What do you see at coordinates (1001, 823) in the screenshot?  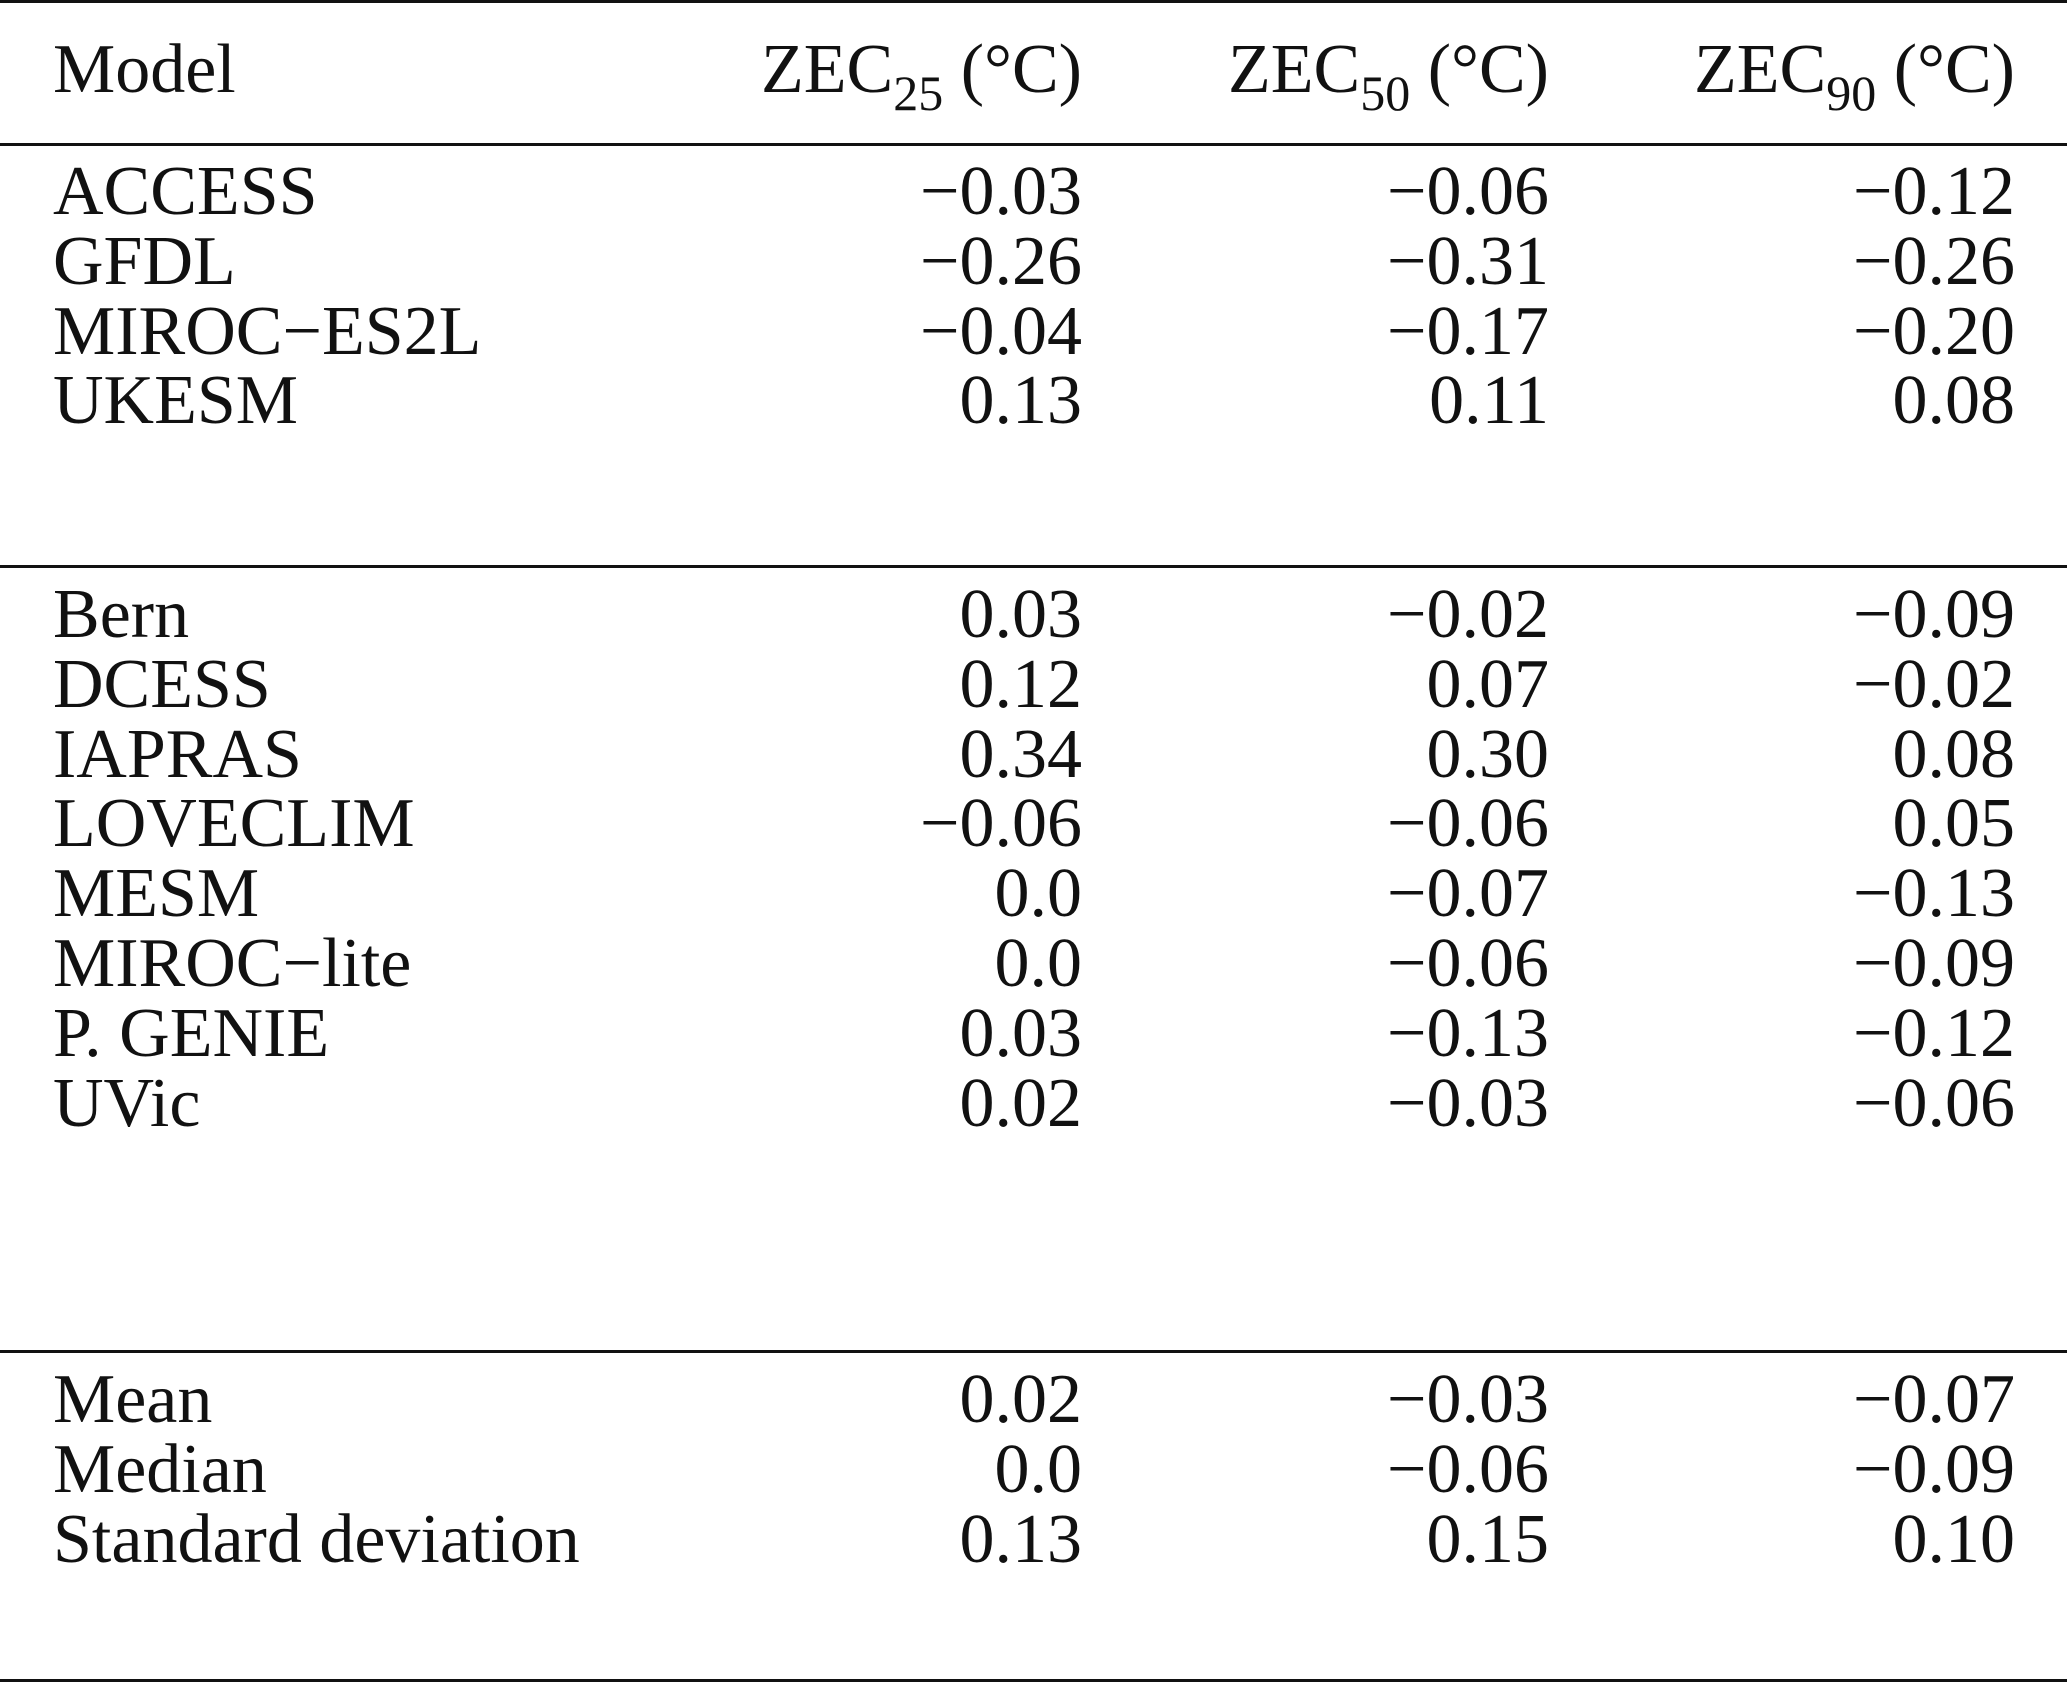 I see `cell-zec25: −0.06` at bounding box center [1001, 823].